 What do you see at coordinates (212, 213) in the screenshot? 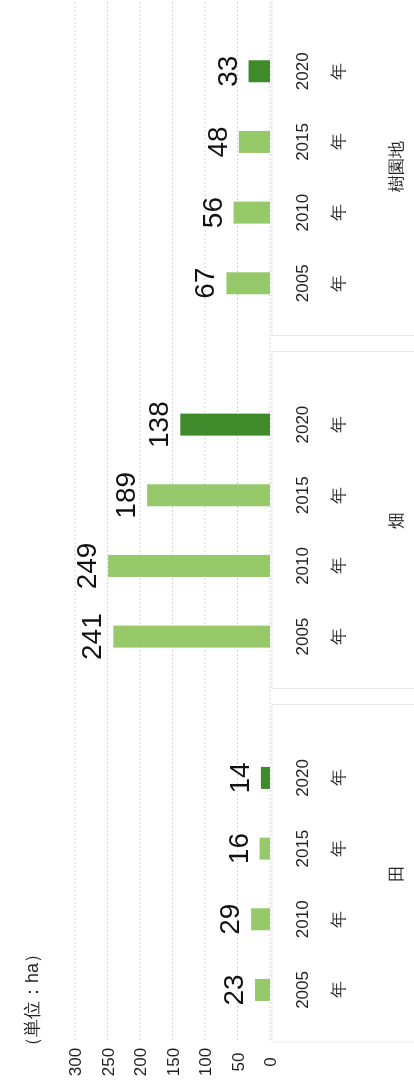
I see `data-label: 56` at bounding box center [212, 213].